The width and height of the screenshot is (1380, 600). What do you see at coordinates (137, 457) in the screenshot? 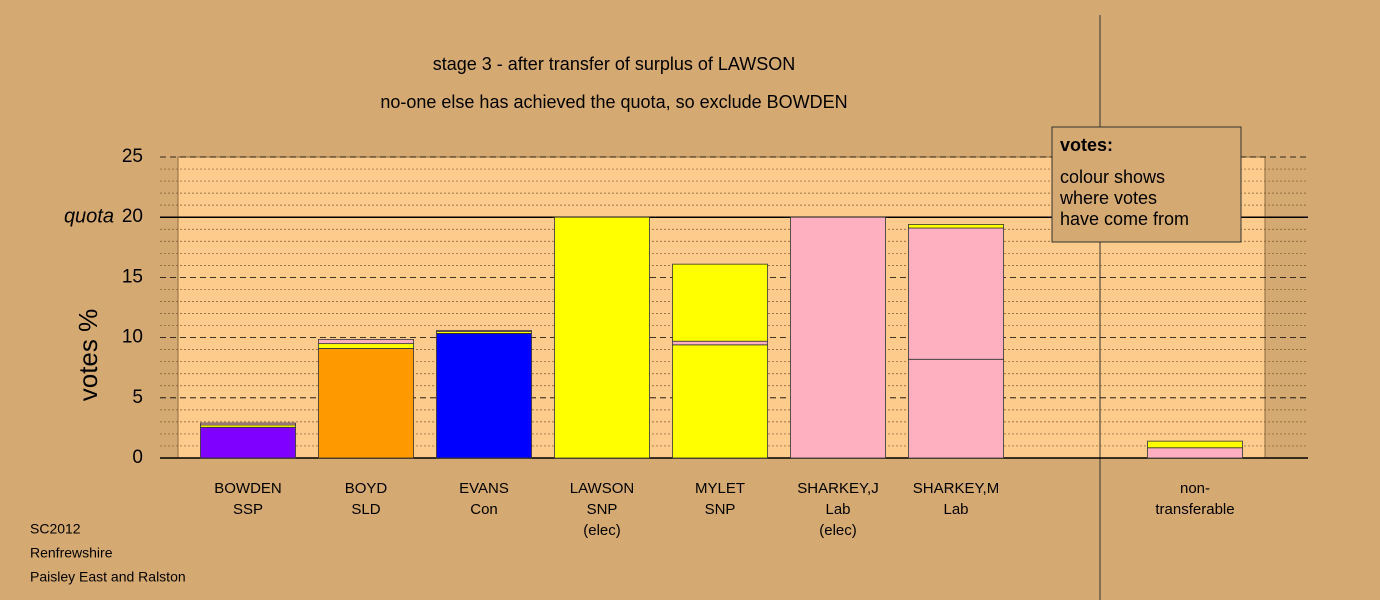
I see `y-tick-label: 0` at bounding box center [137, 457].